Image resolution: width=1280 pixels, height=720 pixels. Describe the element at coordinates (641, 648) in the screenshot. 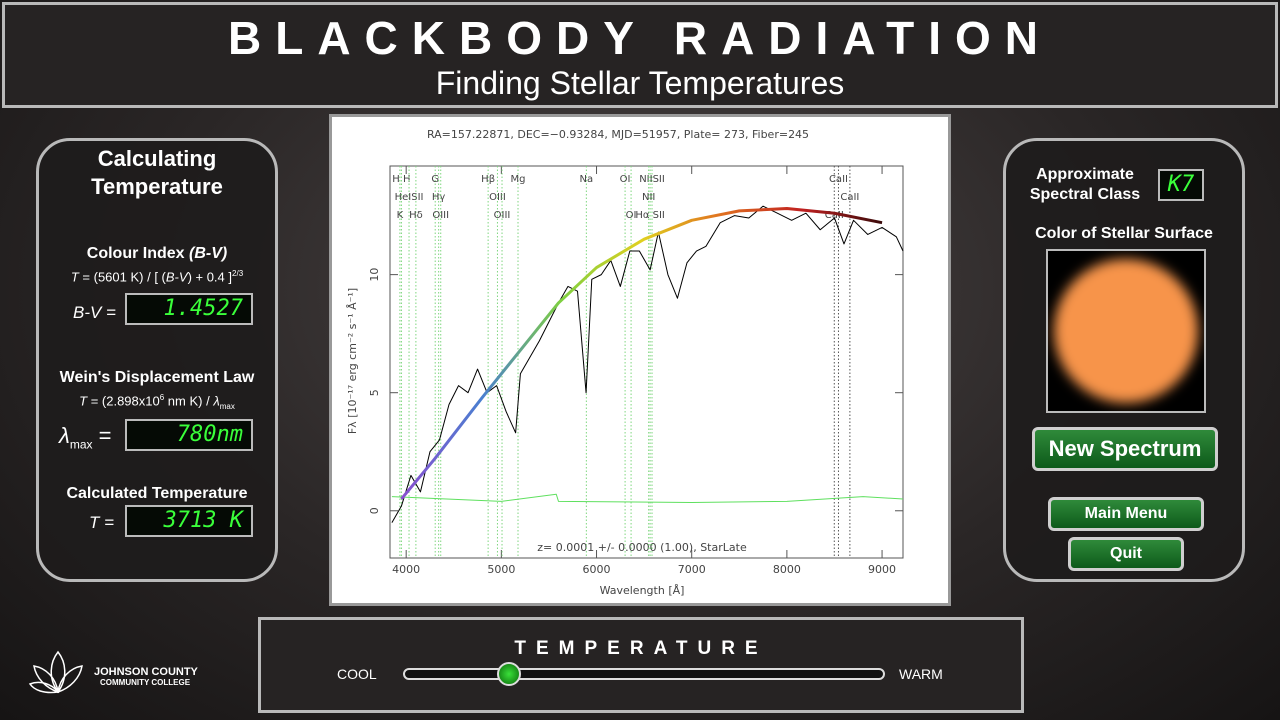

I see `slider-title: TEMPERATURE` at that location.